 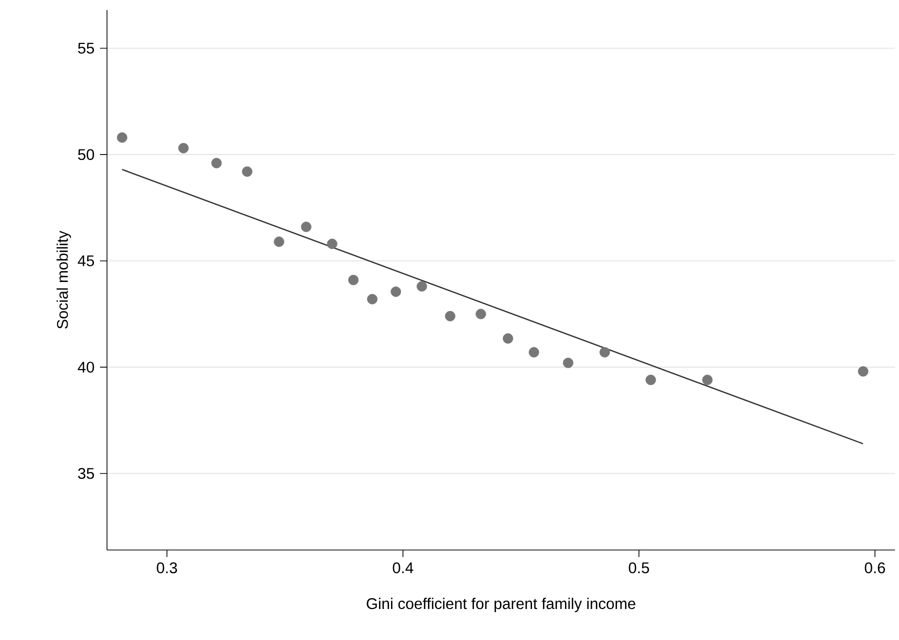 What do you see at coordinates (166, 568) in the screenshot?
I see `x-tick-label: 0.3` at bounding box center [166, 568].